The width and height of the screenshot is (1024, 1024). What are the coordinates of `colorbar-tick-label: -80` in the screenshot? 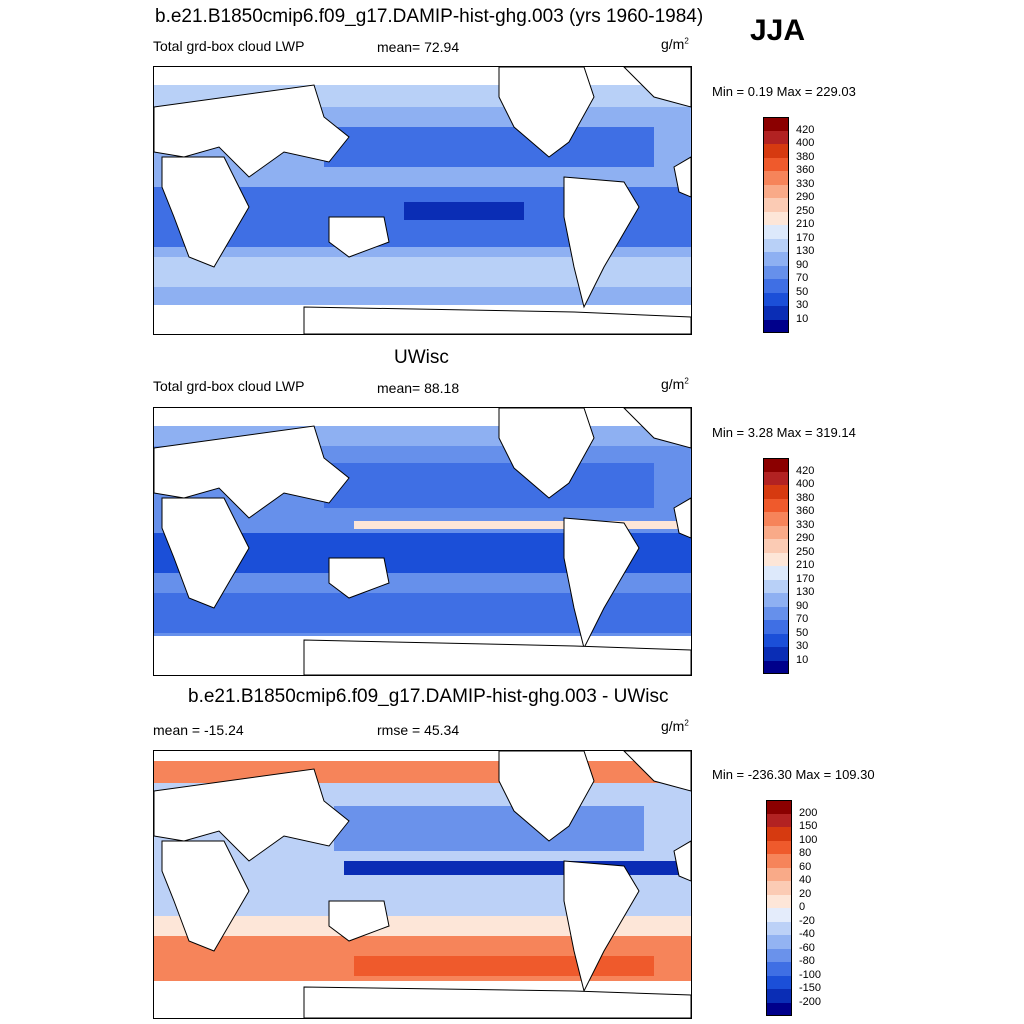 It's located at (807, 961).